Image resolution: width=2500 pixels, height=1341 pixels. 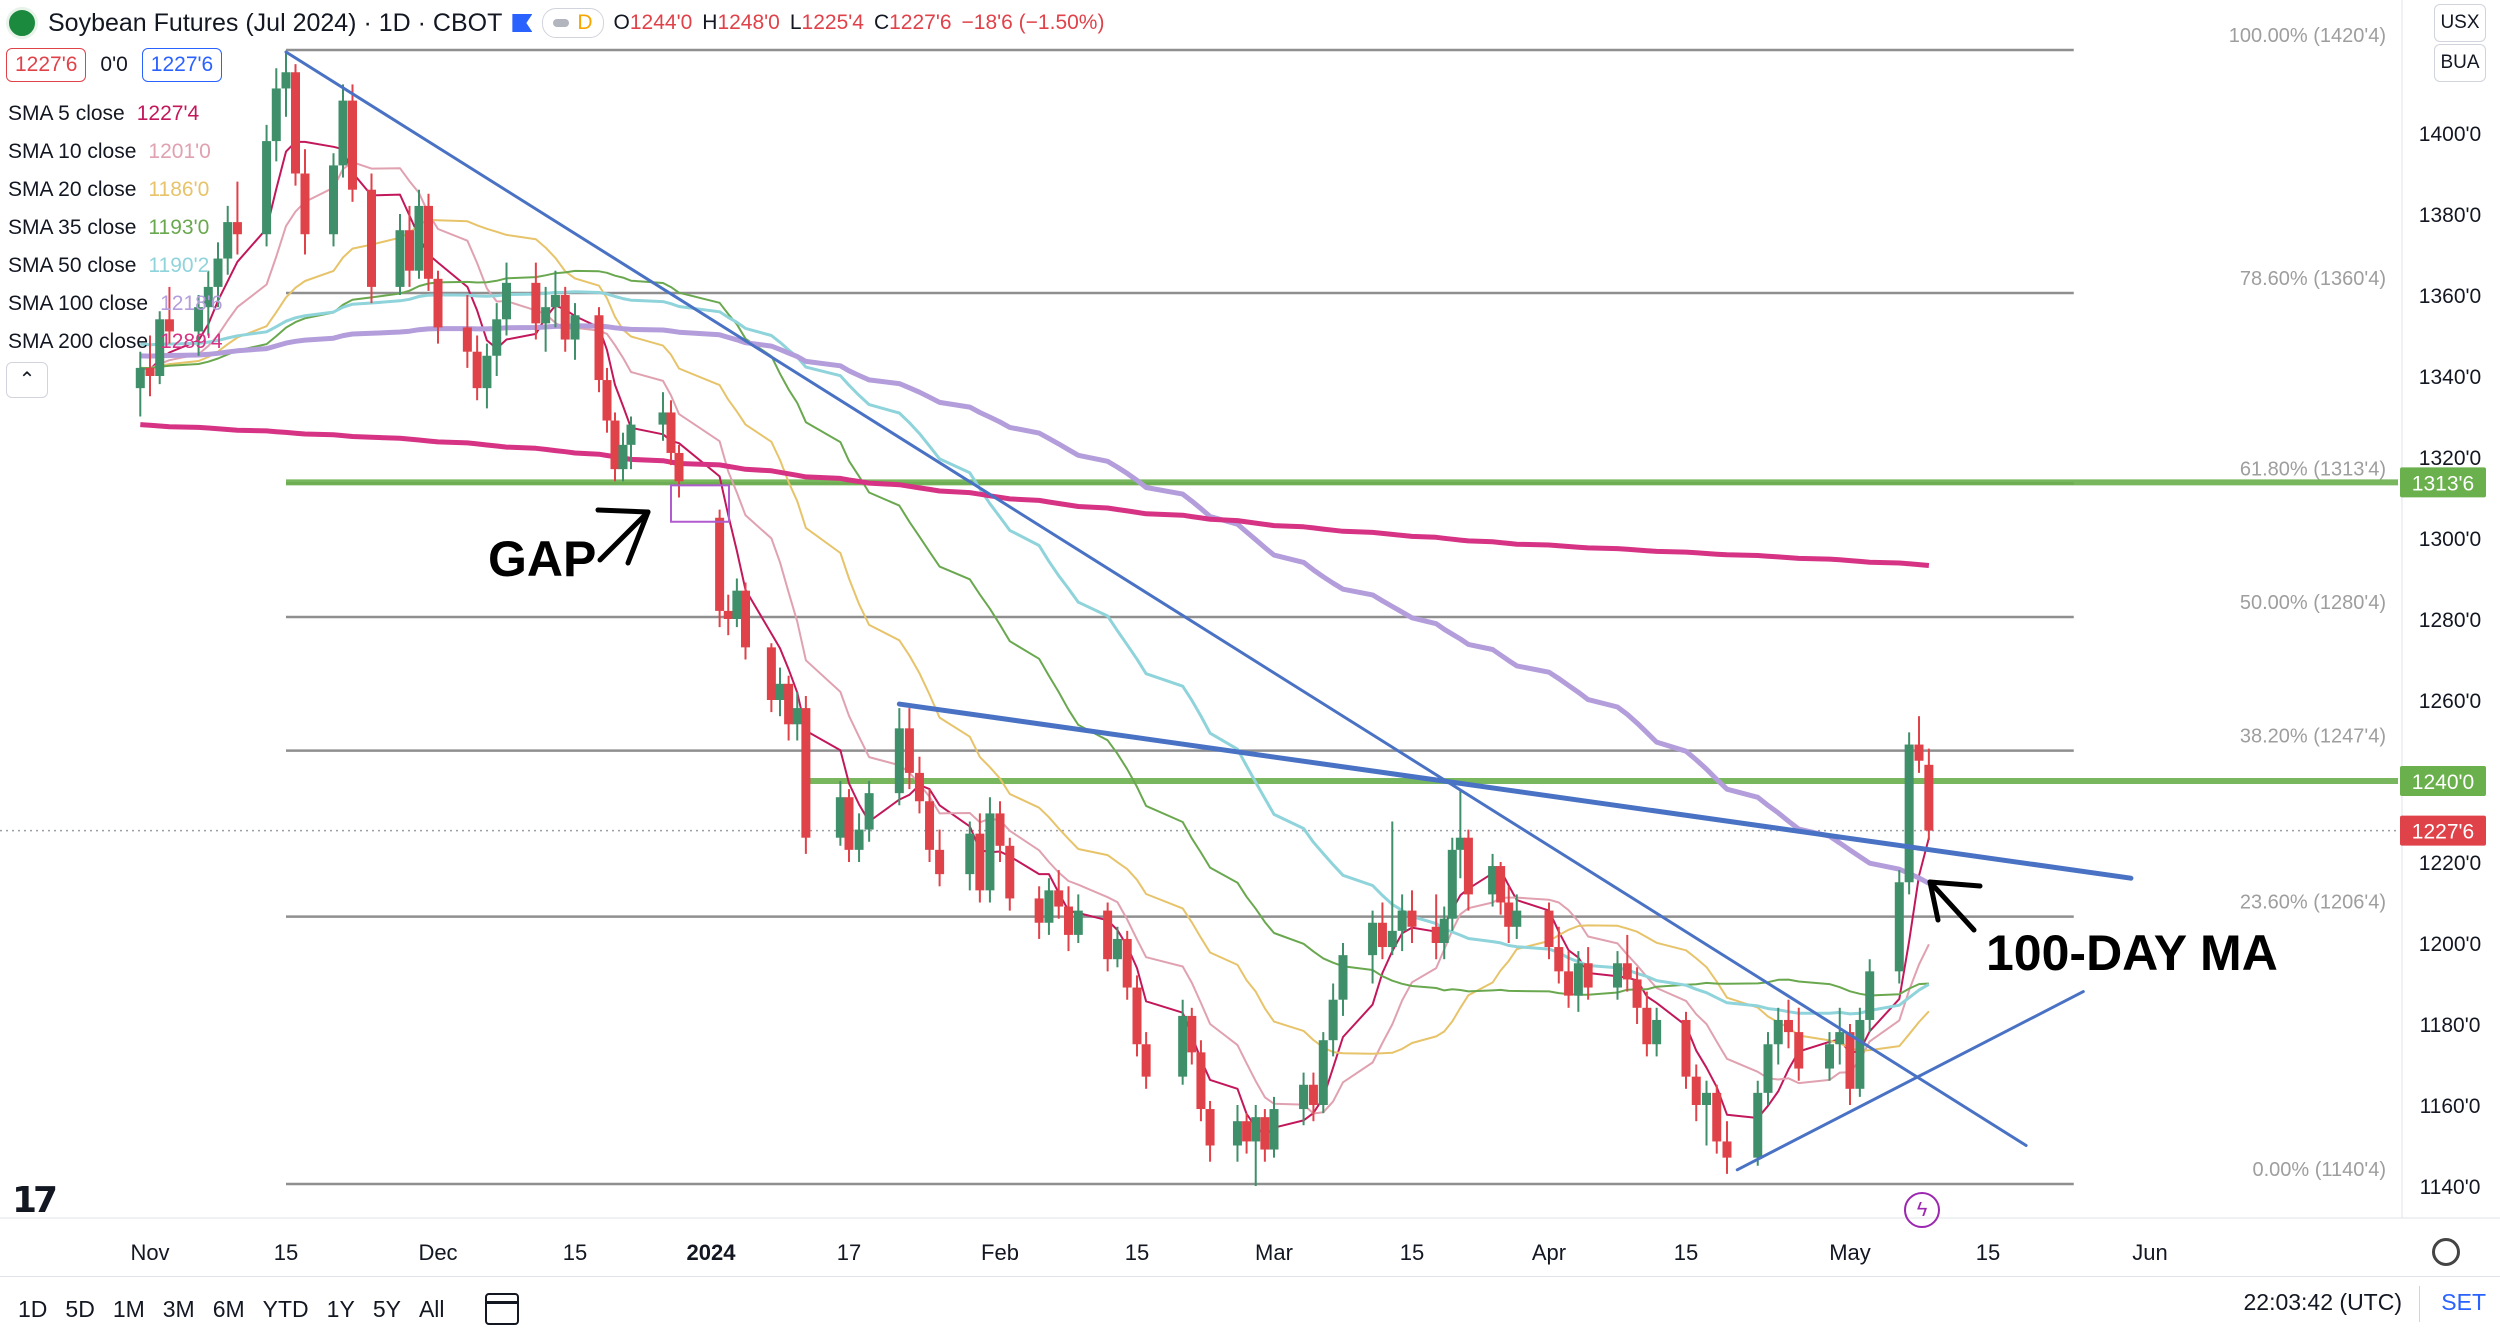 What do you see at coordinates (1922, 1210) in the screenshot?
I see `lightning-icon: ϟ` at bounding box center [1922, 1210].